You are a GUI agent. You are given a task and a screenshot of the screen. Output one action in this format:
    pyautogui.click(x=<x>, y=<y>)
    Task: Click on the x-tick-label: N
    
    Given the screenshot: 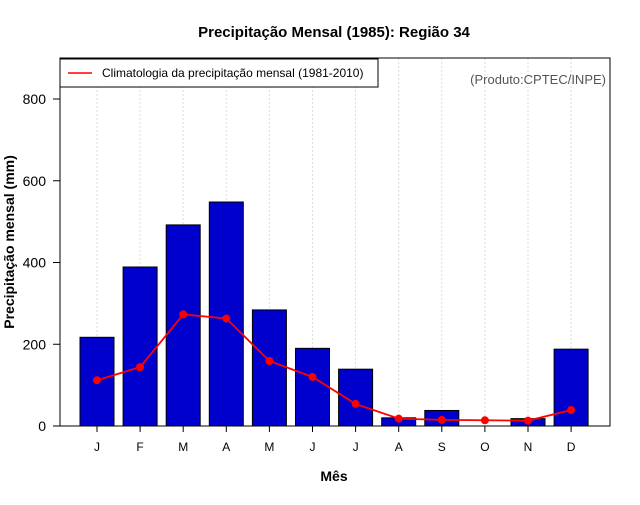 What is the action you would take?
    pyautogui.click(x=528, y=447)
    